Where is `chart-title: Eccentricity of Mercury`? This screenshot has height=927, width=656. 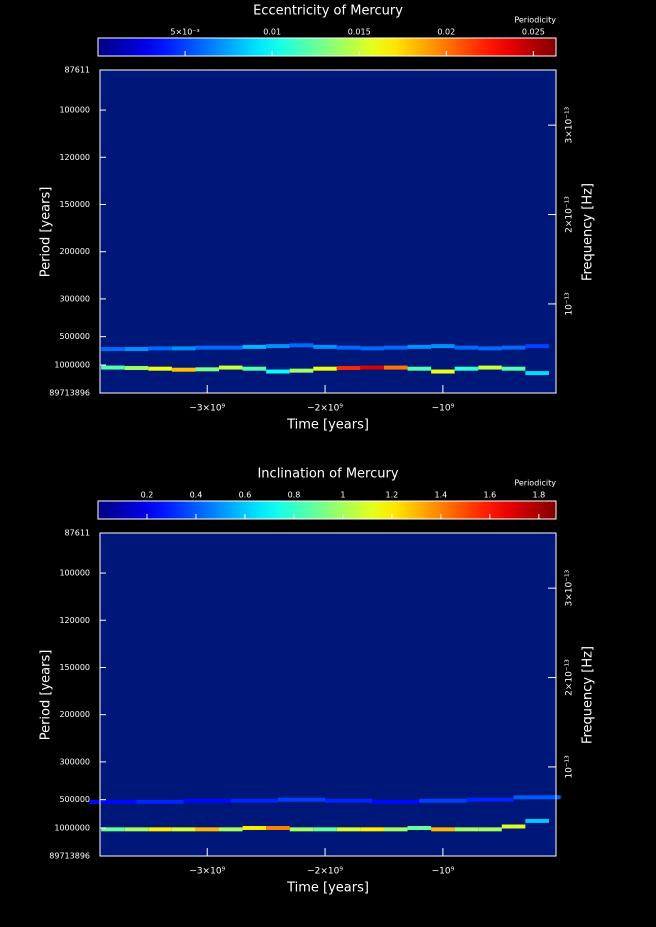 chart-title: Eccentricity of Mercury is located at coordinates (328, 11).